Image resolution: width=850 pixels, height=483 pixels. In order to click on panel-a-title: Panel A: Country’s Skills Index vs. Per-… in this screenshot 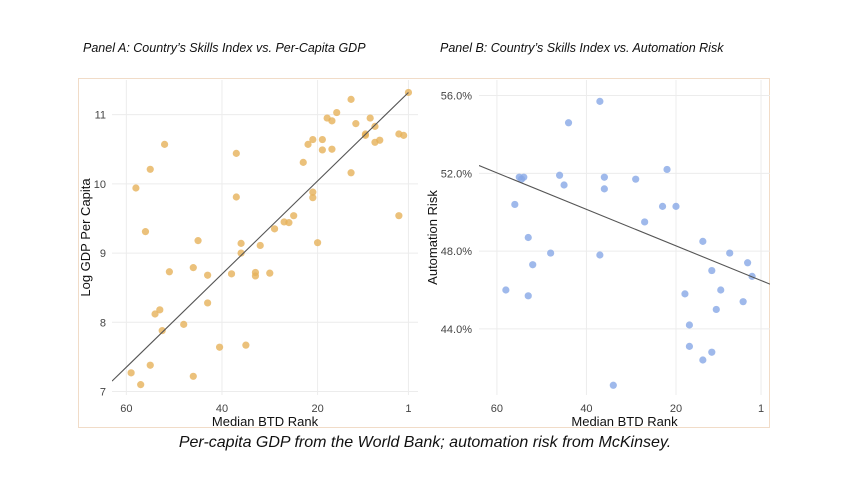, I will do `click(224, 48)`.